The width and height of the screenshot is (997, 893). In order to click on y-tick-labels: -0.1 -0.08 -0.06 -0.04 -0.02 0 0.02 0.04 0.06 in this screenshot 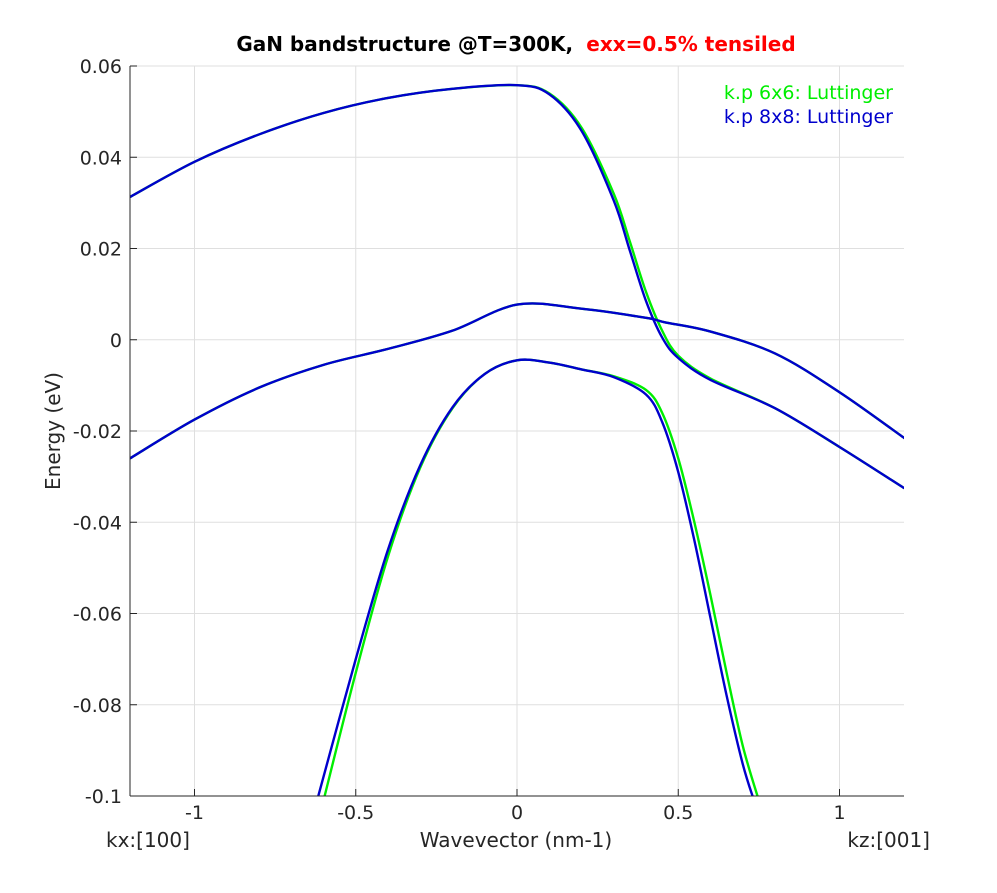, I will do `click(97, 432)`.